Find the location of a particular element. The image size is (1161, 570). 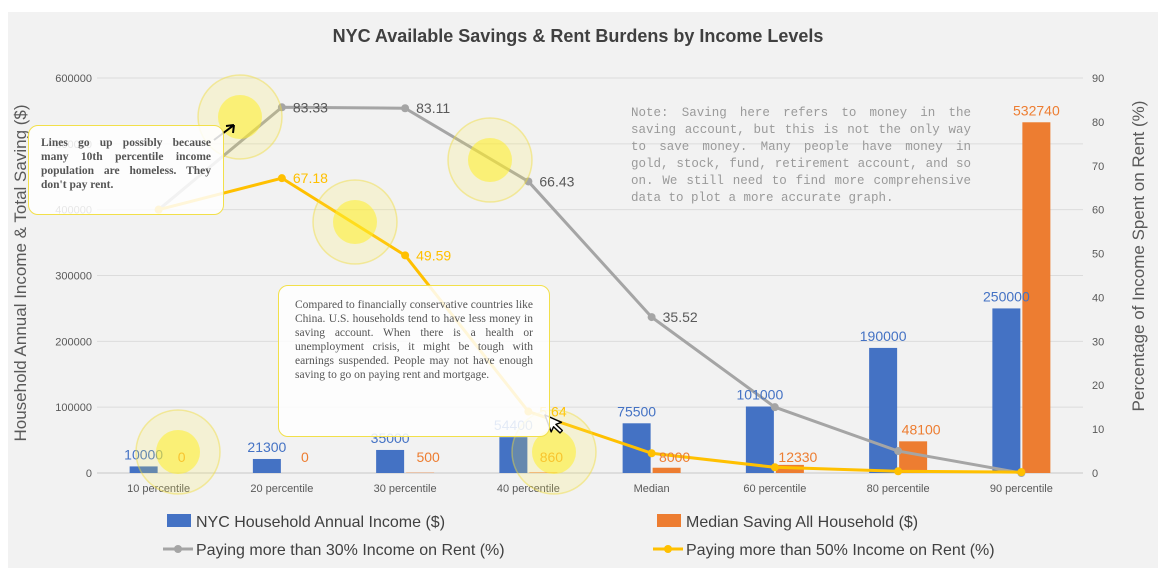

y2-axis-ticks: 0 10 20 30 40 50 60 70 80 90 is located at coordinates (1098, 276).